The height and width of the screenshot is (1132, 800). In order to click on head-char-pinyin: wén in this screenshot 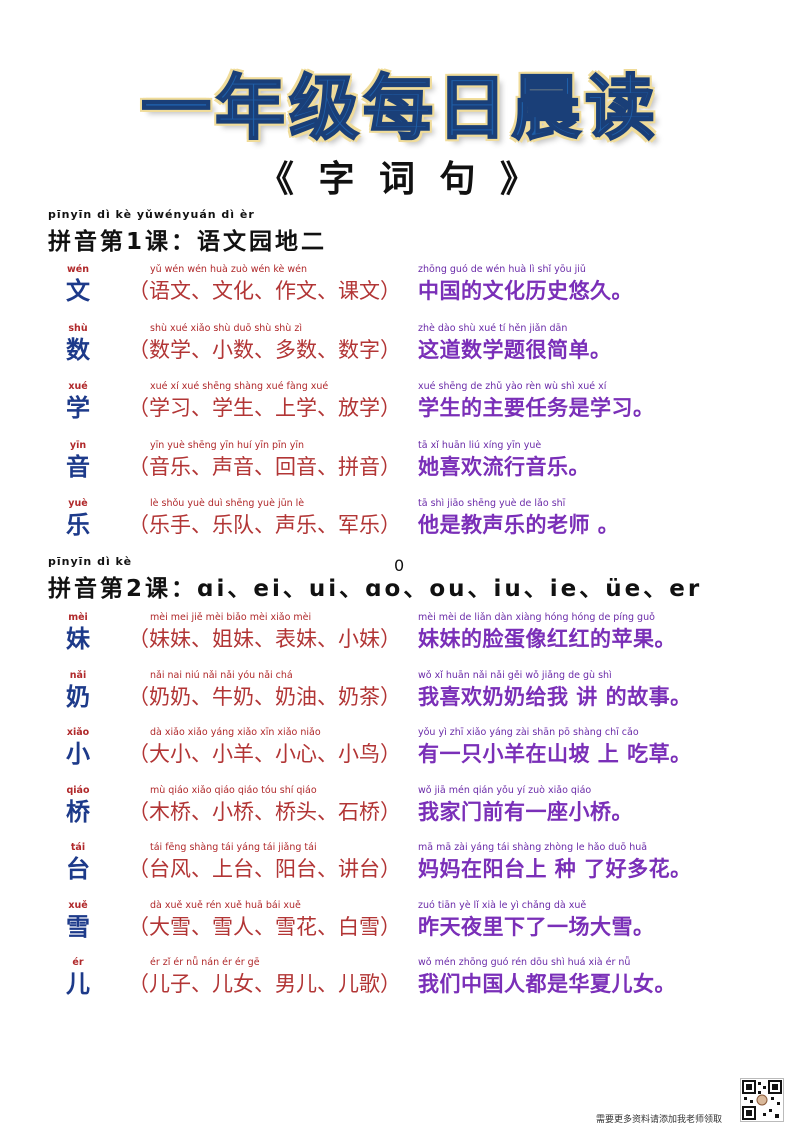, I will do `click(78, 269)`.